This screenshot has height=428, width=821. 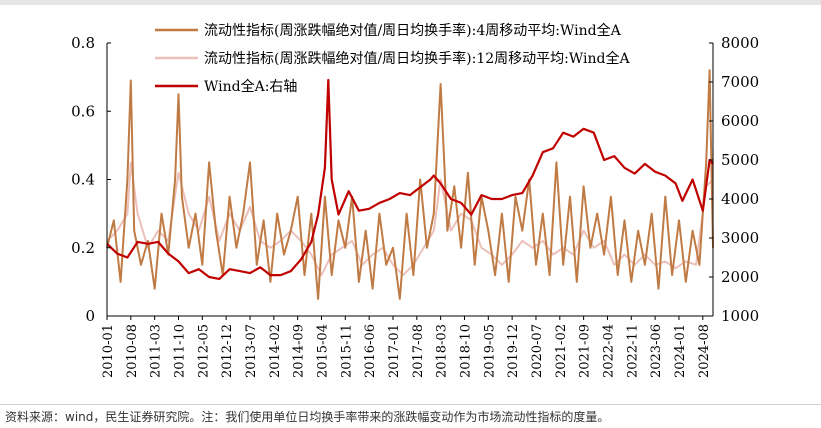 What do you see at coordinates (410, 2) in the screenshot?
I see `header-band` at bounding box center [410, 2].